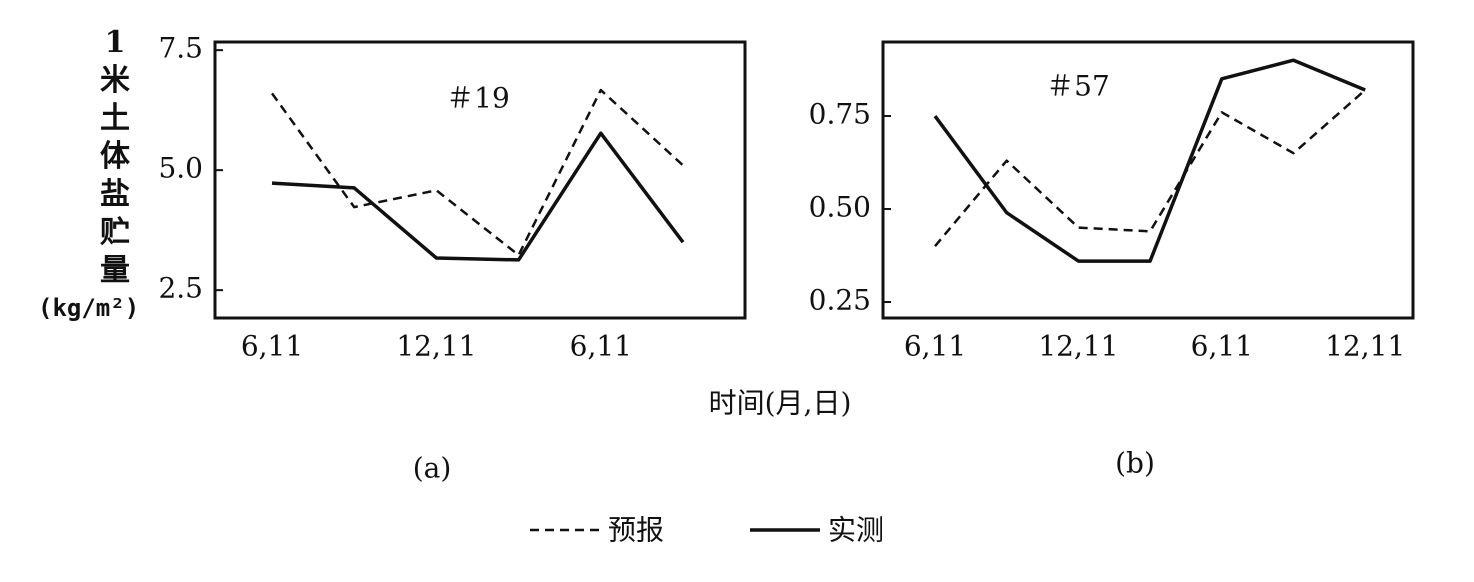 This screenshot has width=1474, height=582. I want to click on y-axis-unit: (kg/m²), so click(89, 308).